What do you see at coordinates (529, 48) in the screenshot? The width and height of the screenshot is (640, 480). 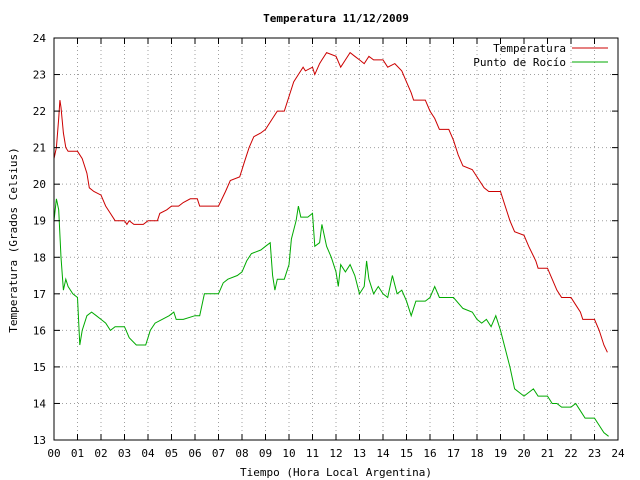 I see `legend-label-temperatura: Temperatura` at bounding box center [529, 48].